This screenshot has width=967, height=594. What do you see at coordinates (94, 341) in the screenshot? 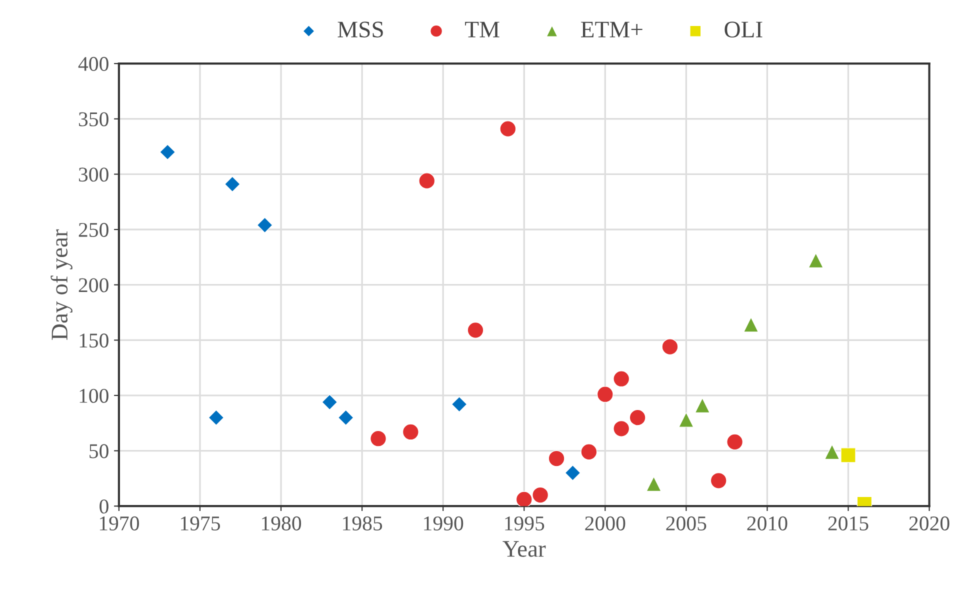
I see `y-tick-label: 150` at bounding box center [94, 341].